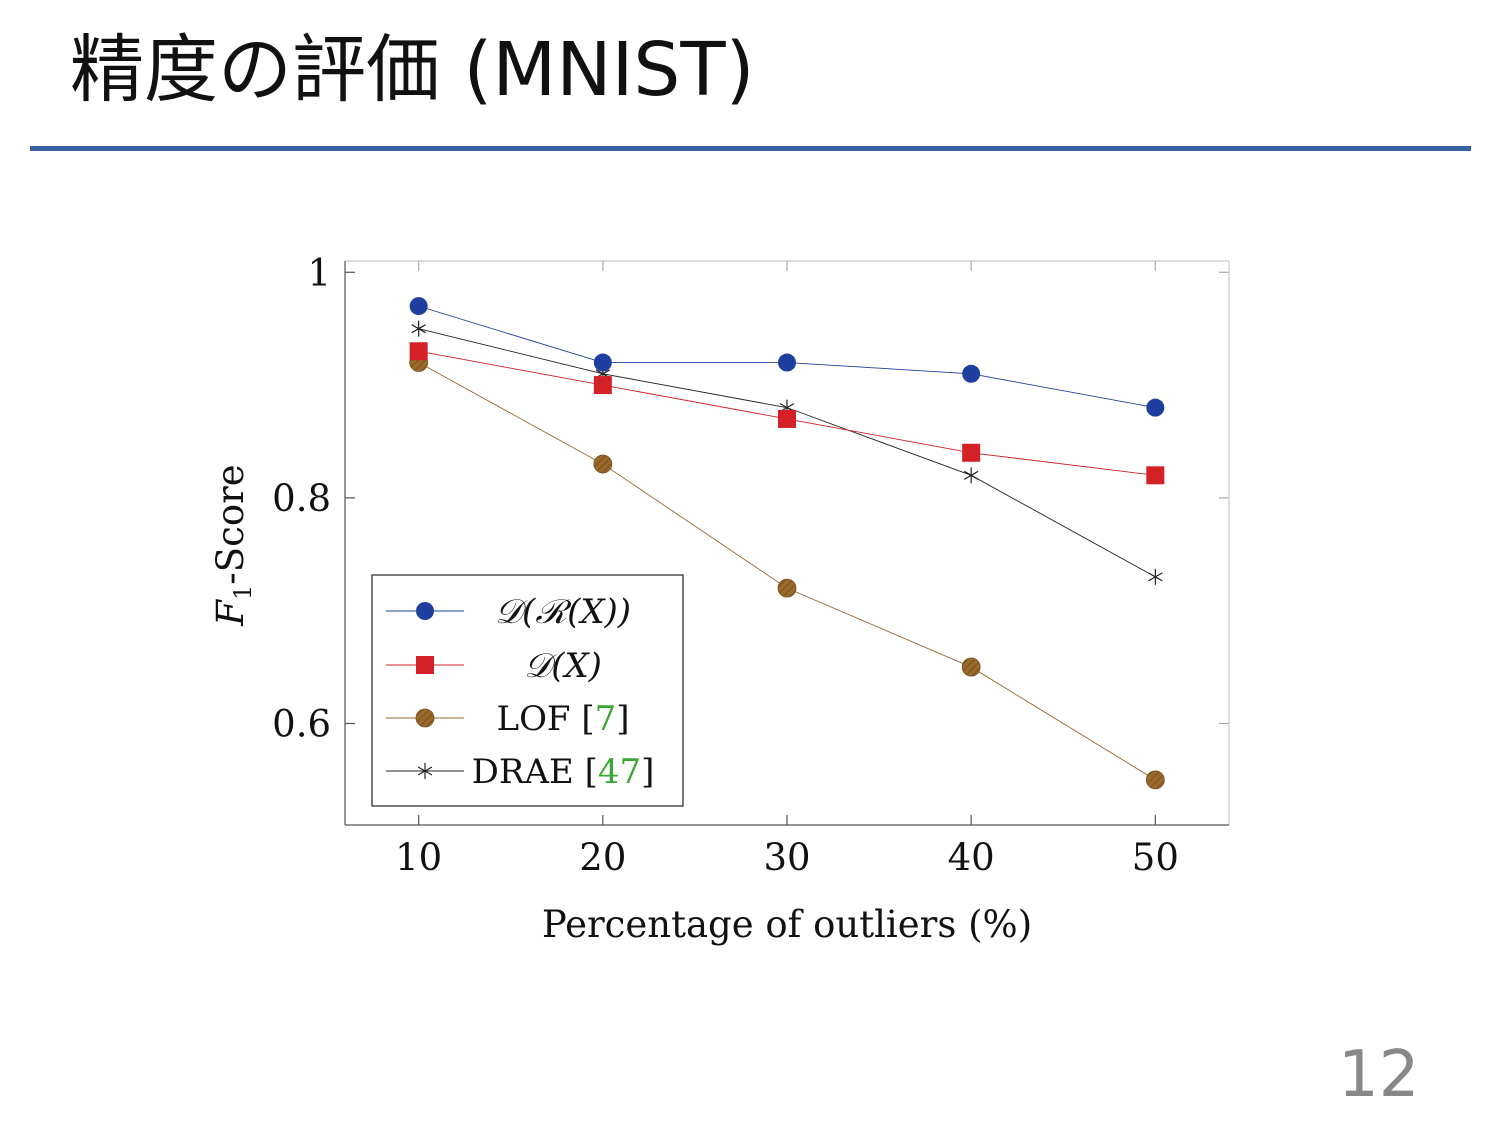 This screenshot has width=1500, height=1125. I want to click on legend-label: 𝒟(X), so click(563, 666).